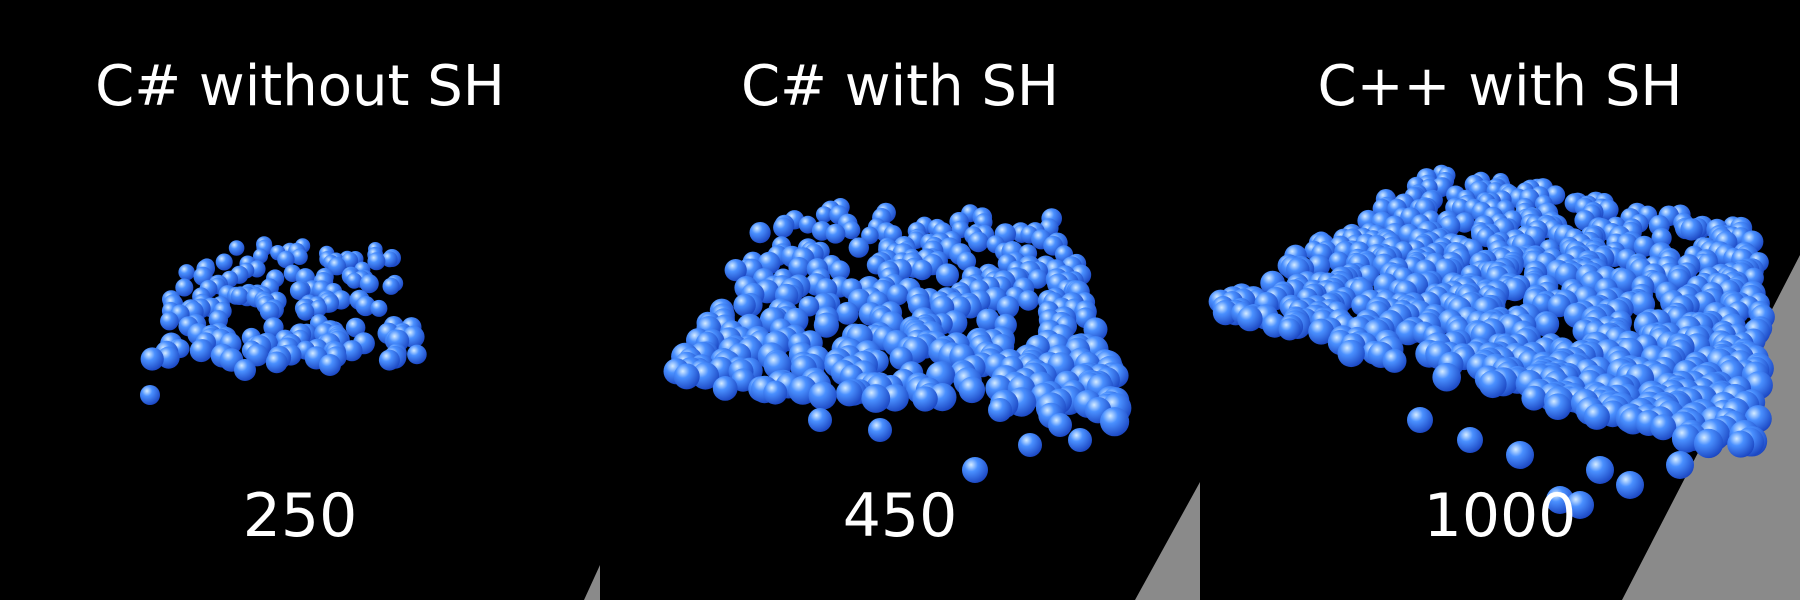  What do you see at coordinates (300, 516) in the screenshot?
I see `particle-count: 250` at bounding box center [300, 516].